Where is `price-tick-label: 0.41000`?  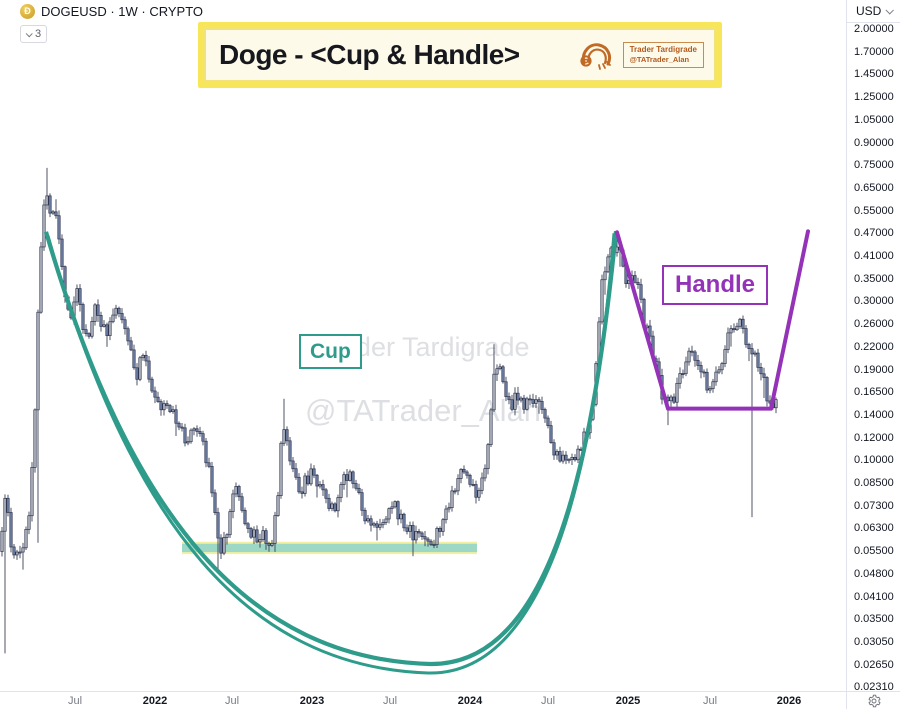 price-tick-label: 0.41000 is located at coordinates (874, 256).